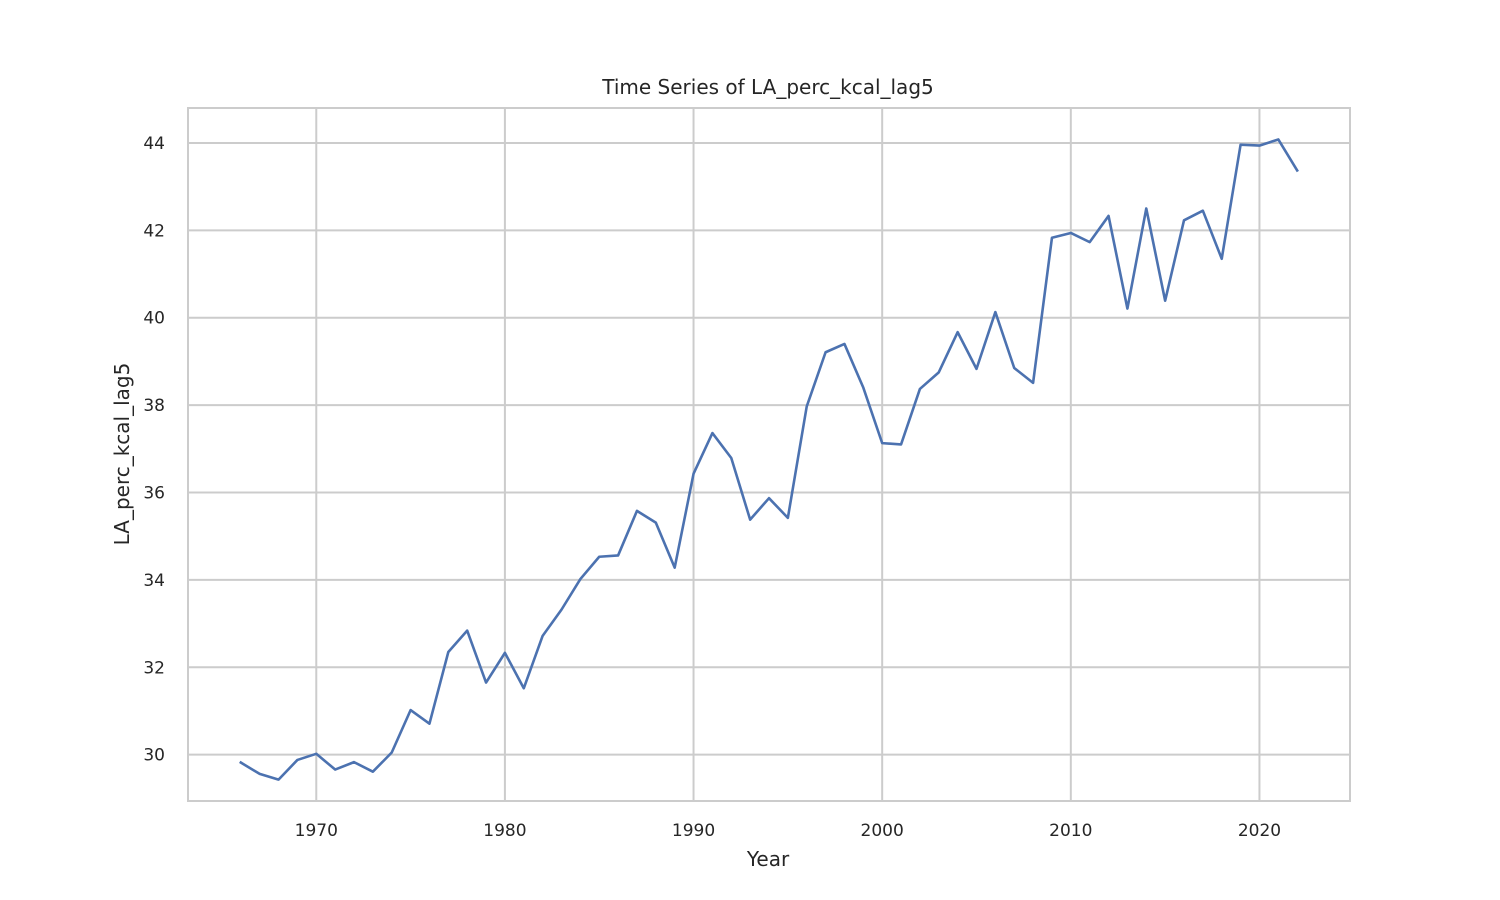 The height and width of the screenshot is (900, 1500). What do you see at coordinates (154, 406) in the screenshot?
I see `y-tick-label: 38` at bounding box center [154, 406].